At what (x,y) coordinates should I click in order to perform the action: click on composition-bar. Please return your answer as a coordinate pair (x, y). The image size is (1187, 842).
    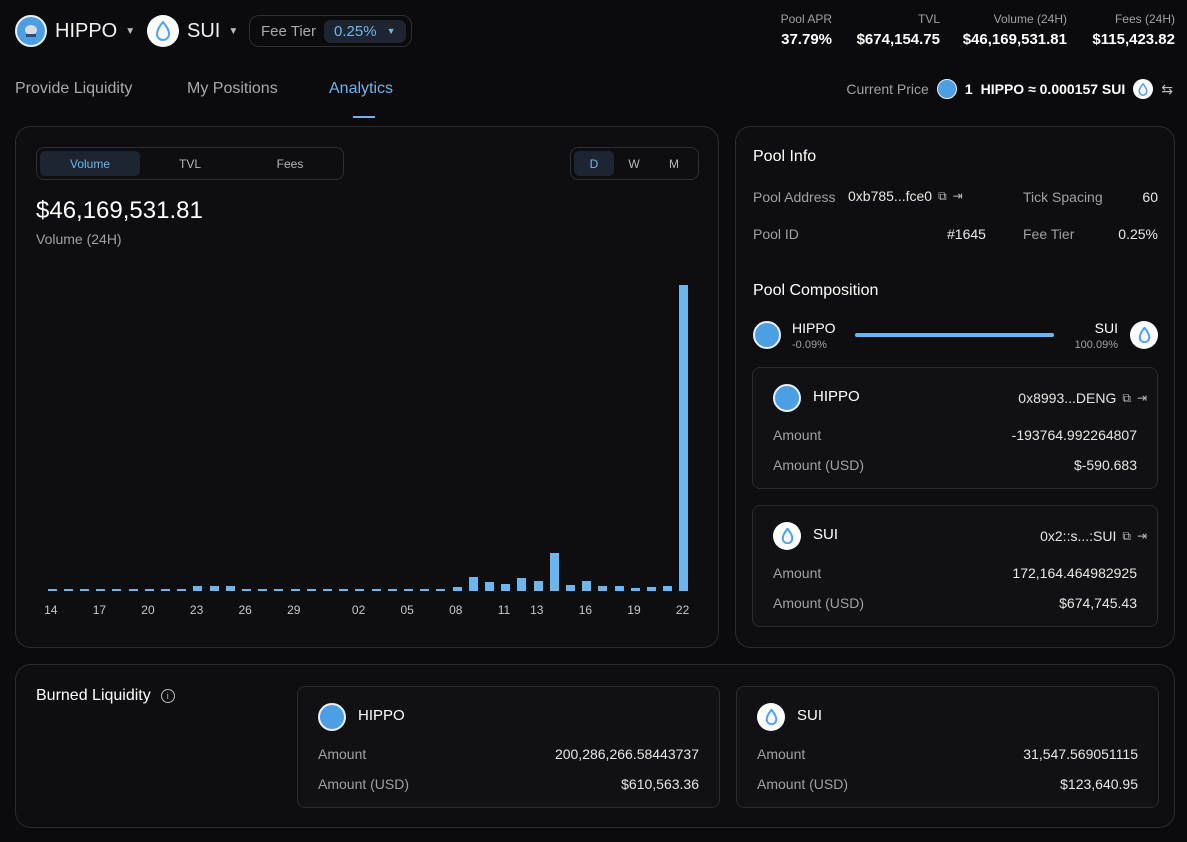
    Looking at the image, I should click on (954, 335).